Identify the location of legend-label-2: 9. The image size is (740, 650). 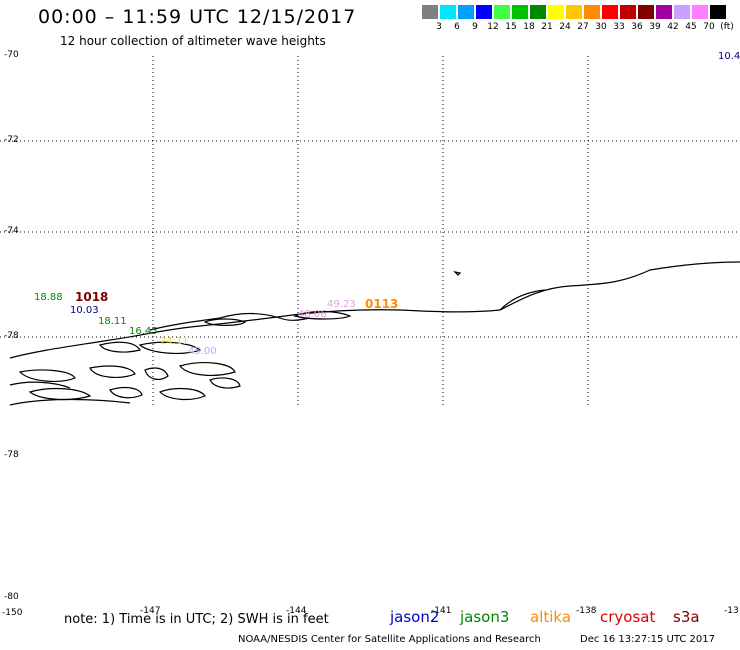
(475, 27).